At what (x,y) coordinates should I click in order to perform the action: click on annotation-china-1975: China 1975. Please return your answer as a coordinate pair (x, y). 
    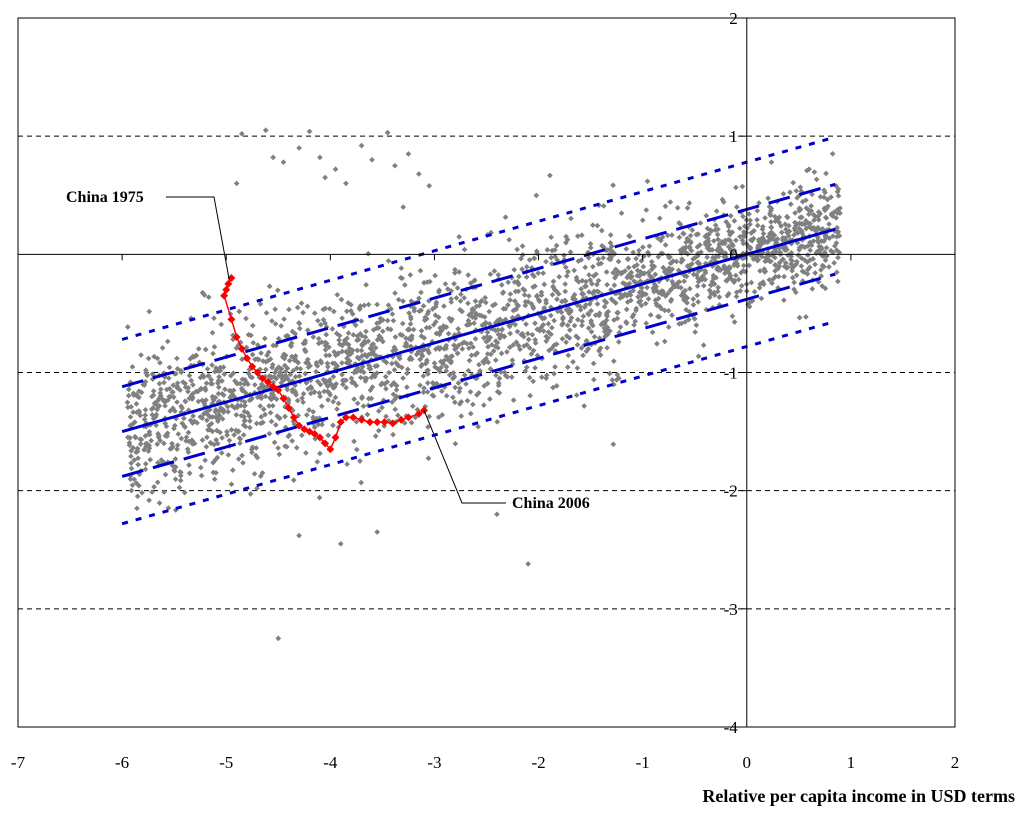
    Looking at the image, I should click on (105, 197).